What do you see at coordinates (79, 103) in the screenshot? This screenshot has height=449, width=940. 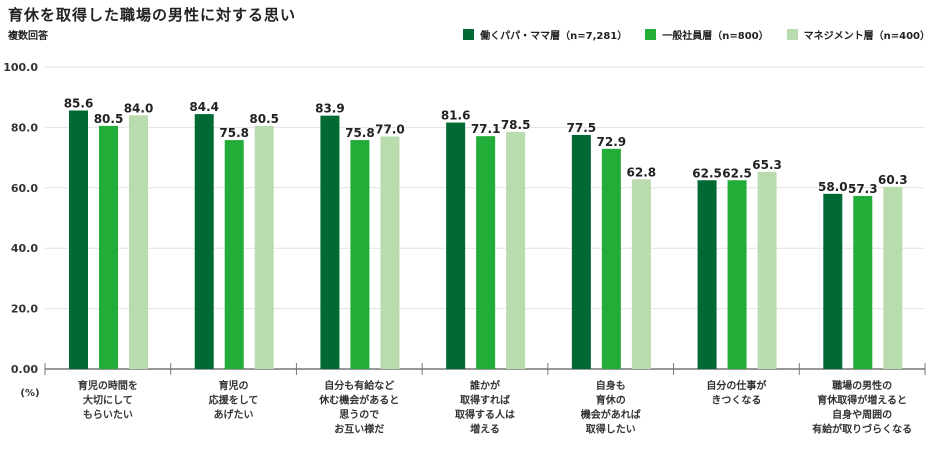 I see `data-label: 85.6` at bounding box center [79, 103].